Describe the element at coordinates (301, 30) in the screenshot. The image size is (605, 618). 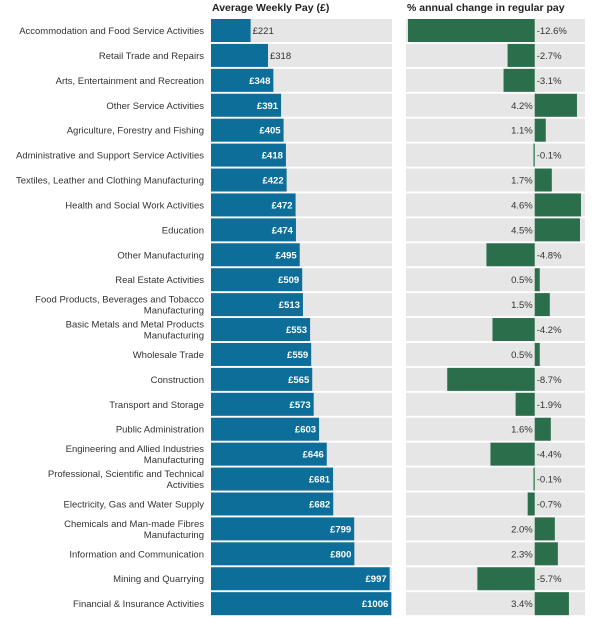
I see `pay-track` at that location.